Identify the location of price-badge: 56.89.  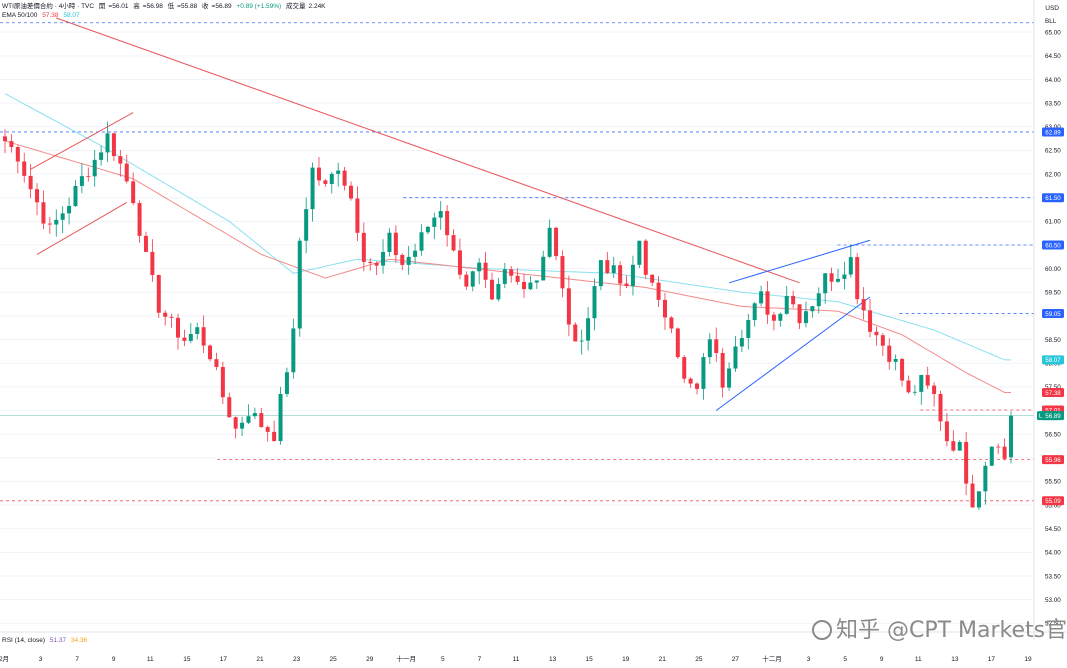
(1053, 416).